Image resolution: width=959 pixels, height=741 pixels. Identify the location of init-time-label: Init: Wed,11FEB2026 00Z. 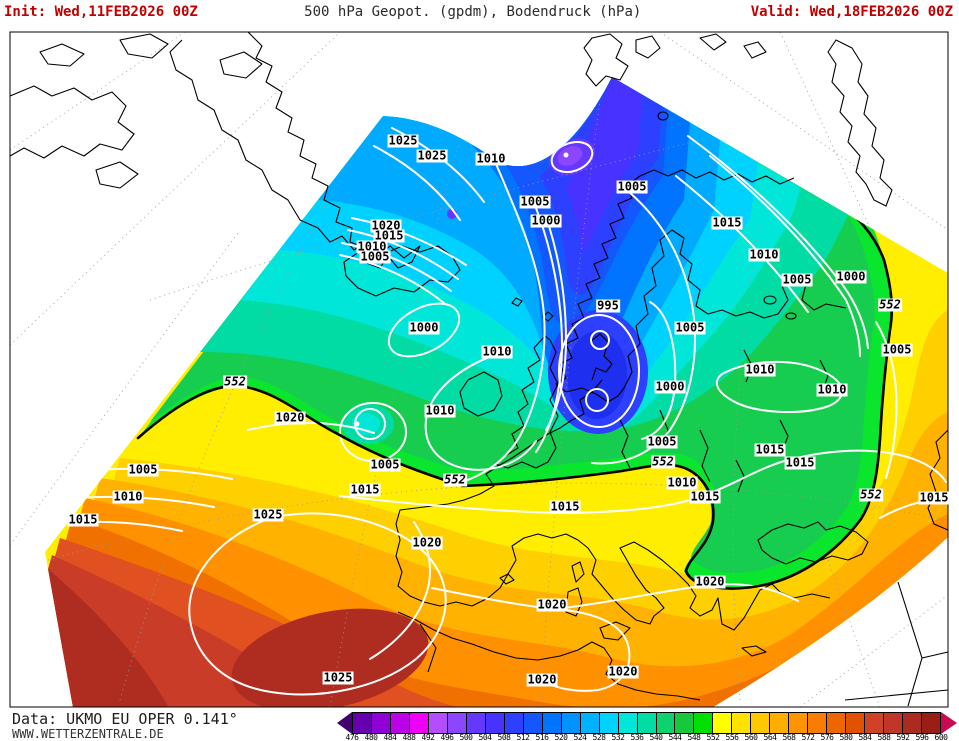
(101, 12).